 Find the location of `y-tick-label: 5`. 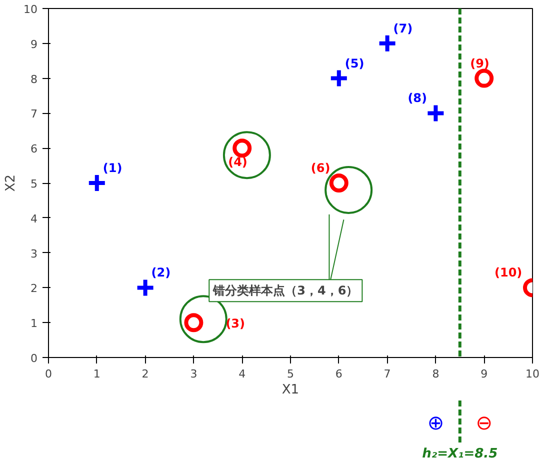

y-tick-label: 5 is located at coordinates (34, 184).